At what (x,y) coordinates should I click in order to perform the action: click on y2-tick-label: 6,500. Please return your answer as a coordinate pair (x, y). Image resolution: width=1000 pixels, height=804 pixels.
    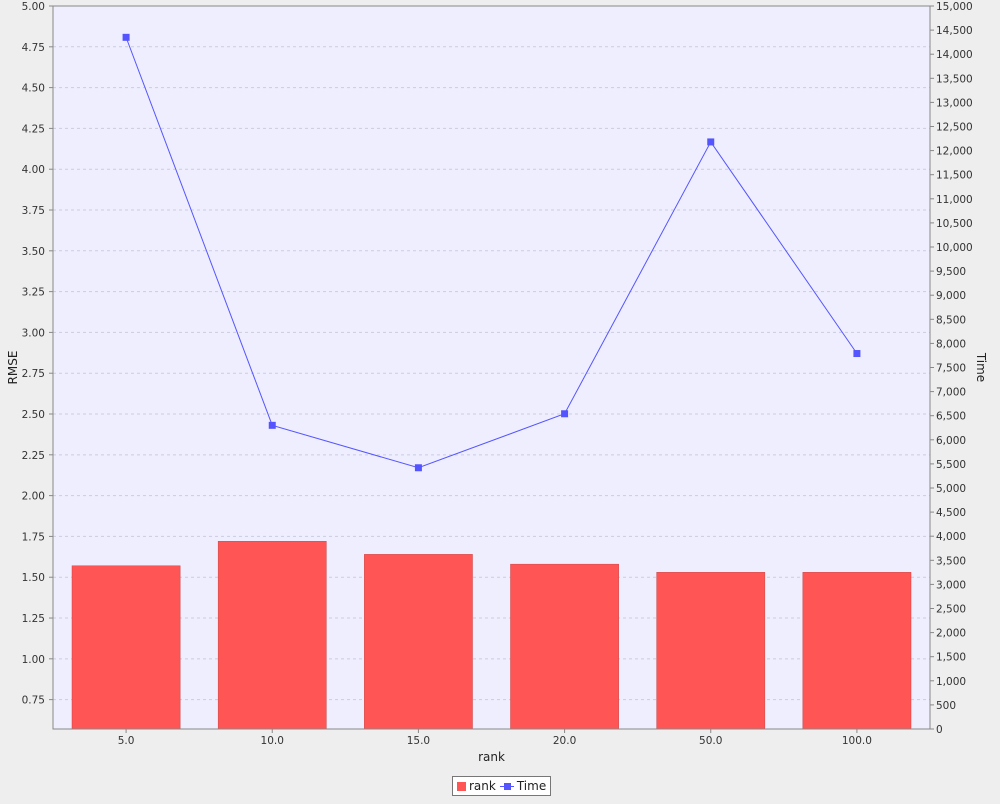
    Looking at the image, I should click on (951, 417).